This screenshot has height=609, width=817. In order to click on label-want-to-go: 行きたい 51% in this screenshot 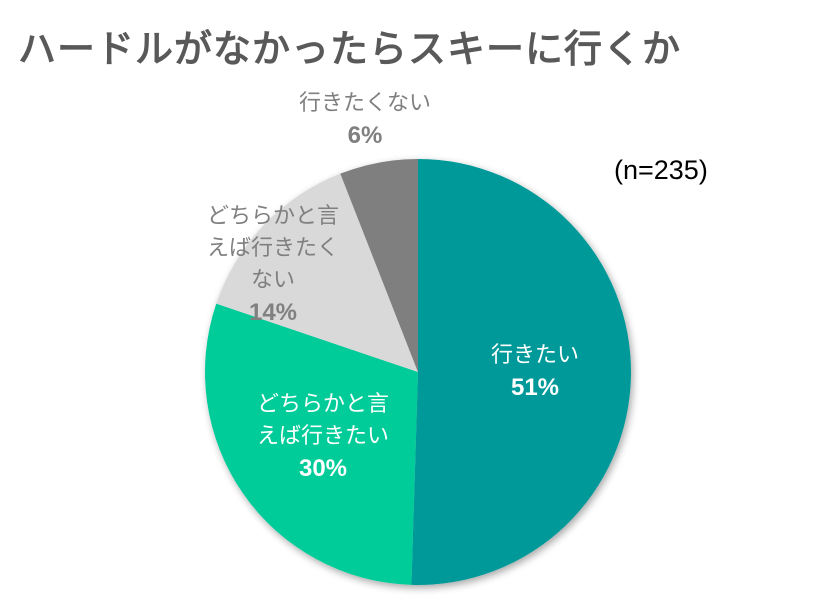, I will do `click(534, 372)`.